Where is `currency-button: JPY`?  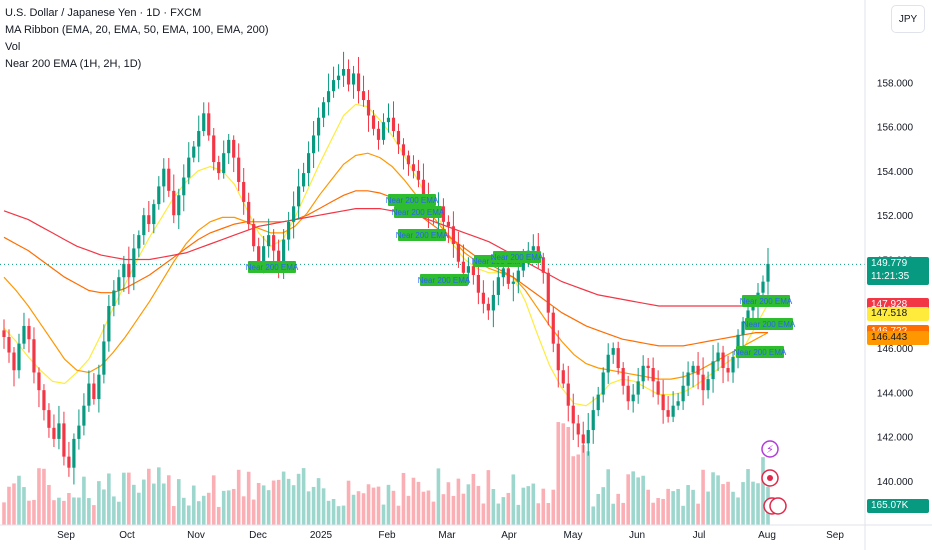
currency-button: JPY is located at coordinates (908, 19).